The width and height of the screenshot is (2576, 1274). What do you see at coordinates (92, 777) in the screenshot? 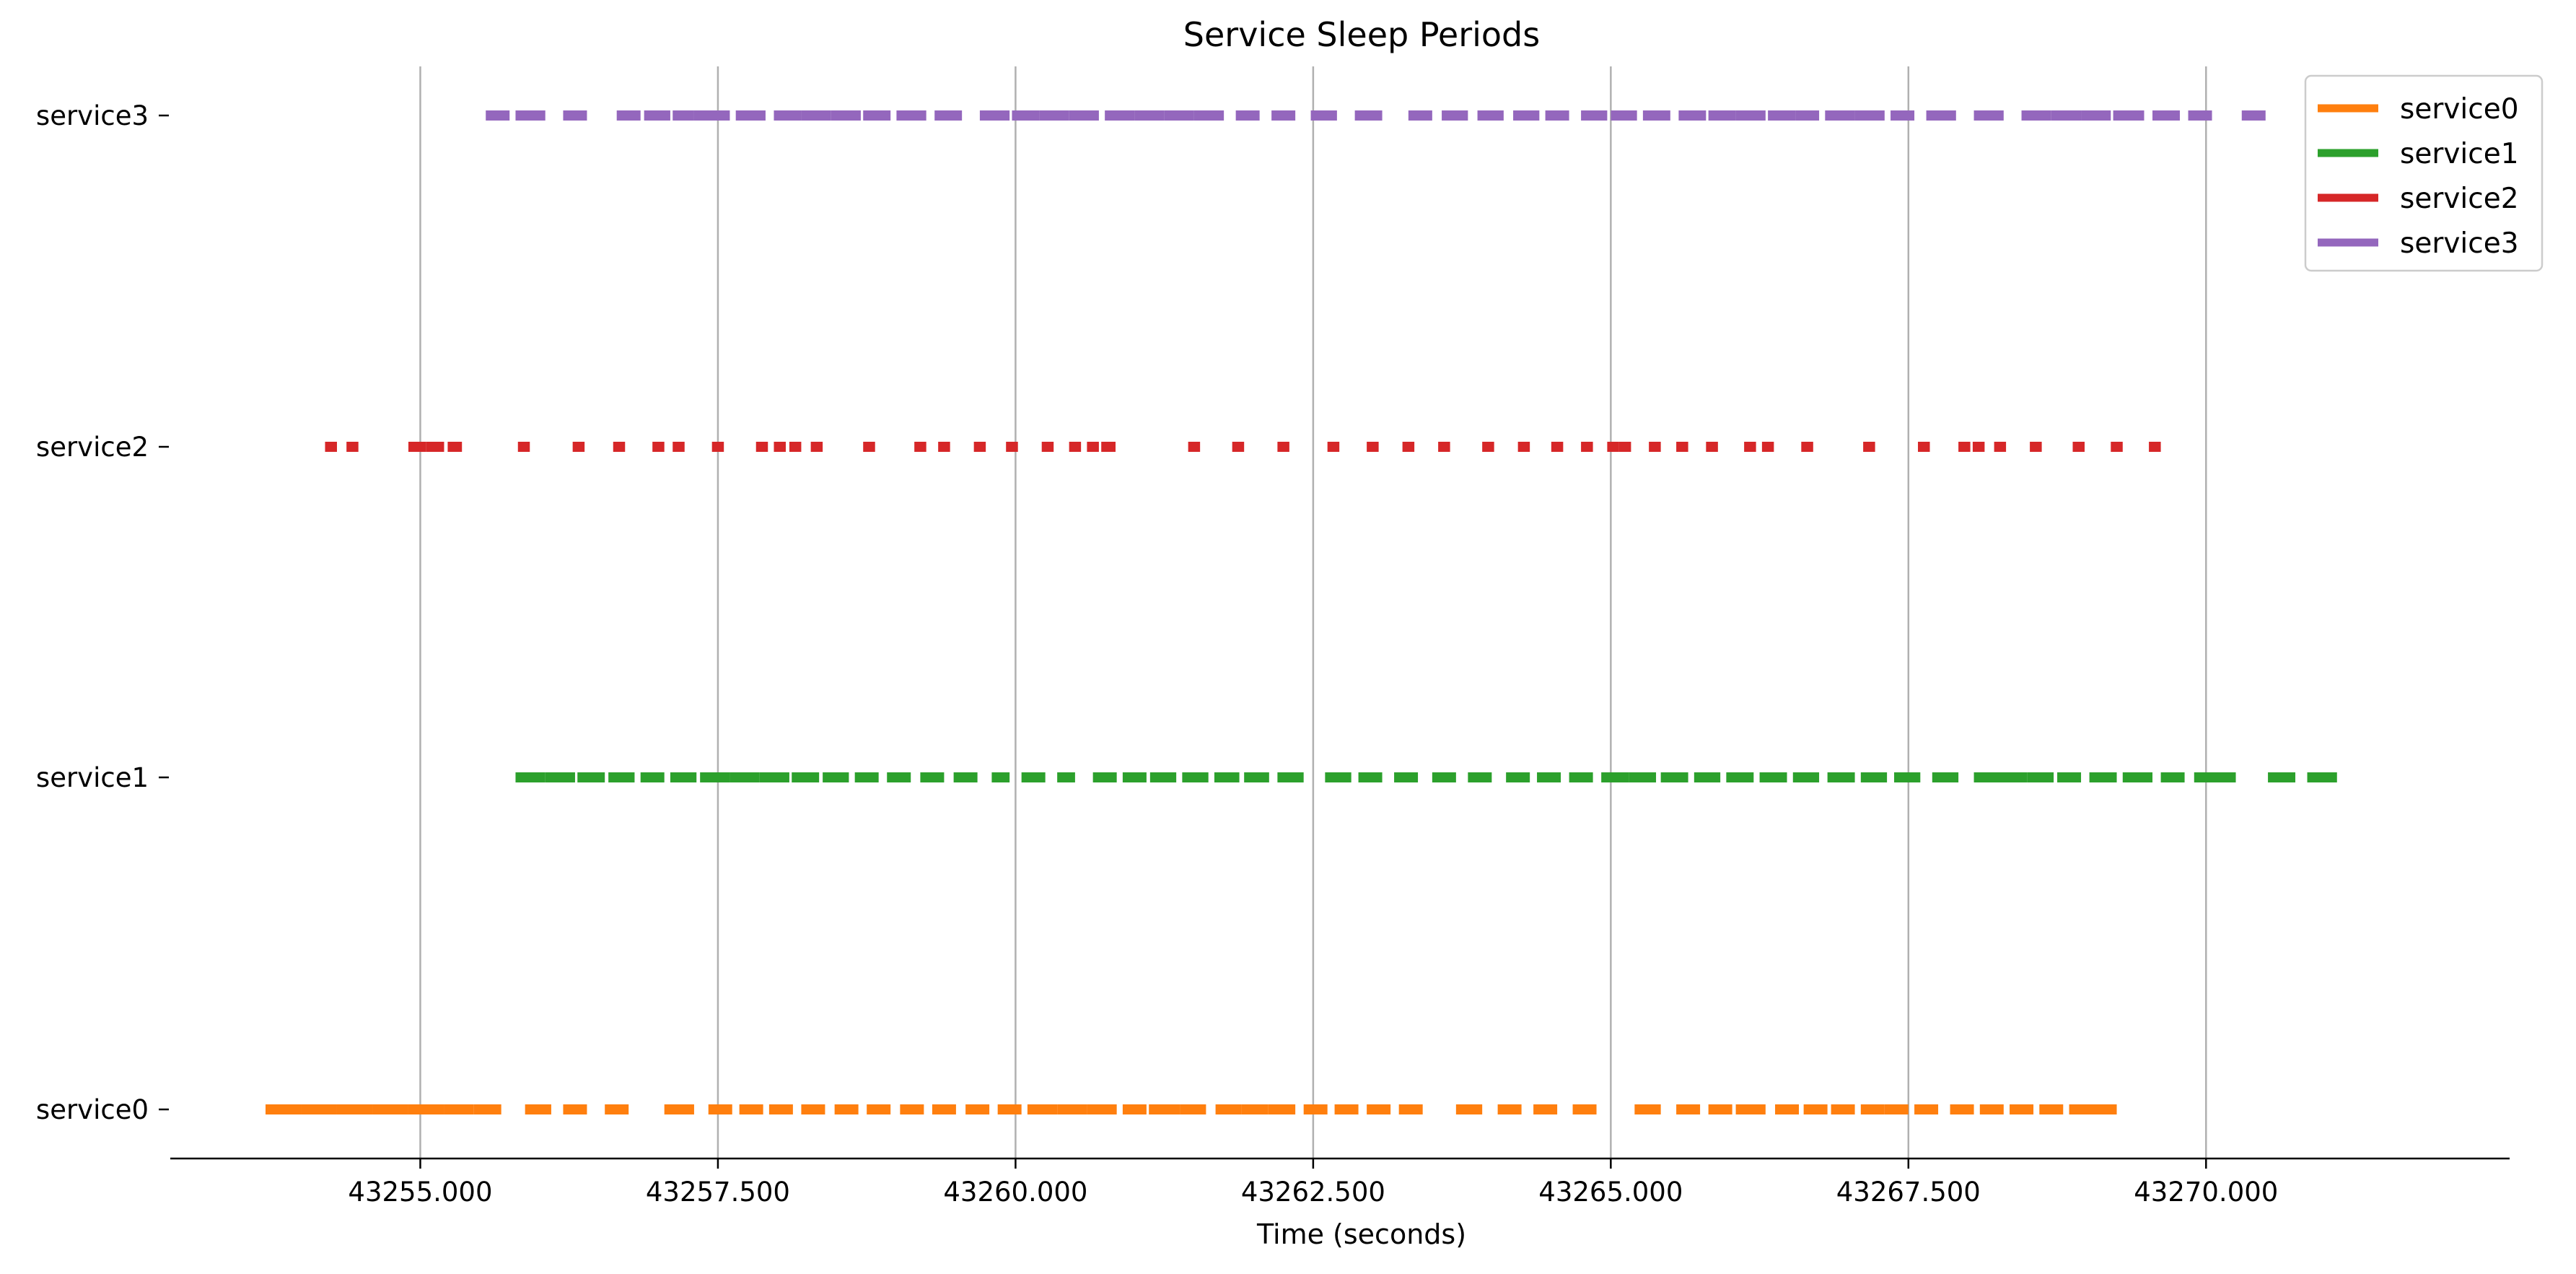
I see `y-tick-label-service1: service1` at bounding box center [92, 777].